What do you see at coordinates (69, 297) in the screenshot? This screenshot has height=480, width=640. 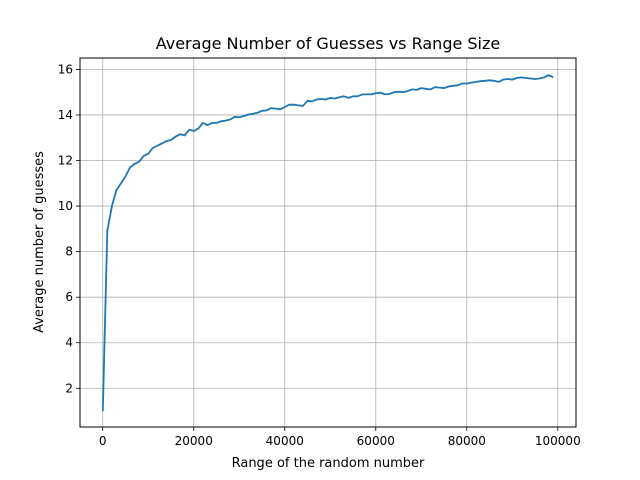 I see `y-tick-label: 6` at bounding box center [69, 297].